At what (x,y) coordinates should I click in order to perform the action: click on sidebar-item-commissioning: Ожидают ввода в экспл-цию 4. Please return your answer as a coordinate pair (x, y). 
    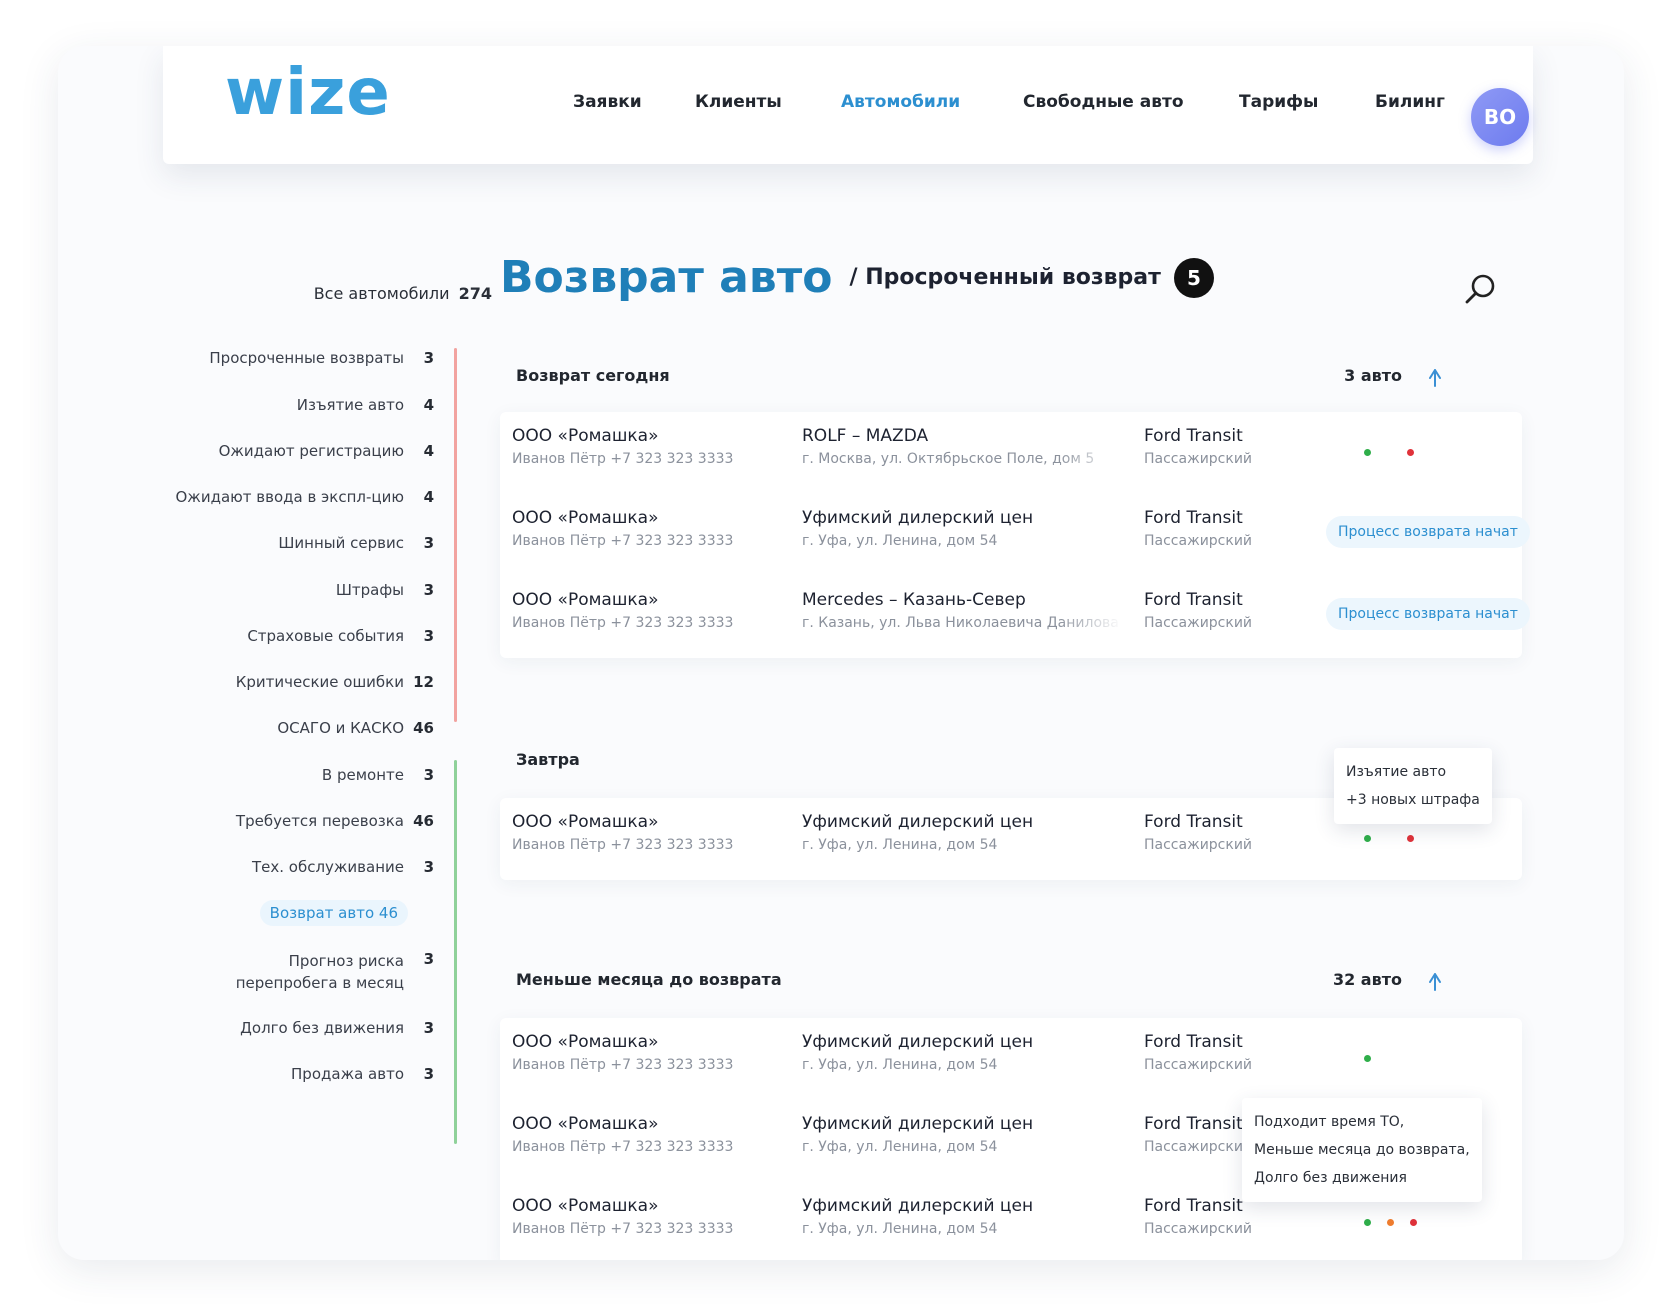
    Looking at the image, I should click on (246, 497).